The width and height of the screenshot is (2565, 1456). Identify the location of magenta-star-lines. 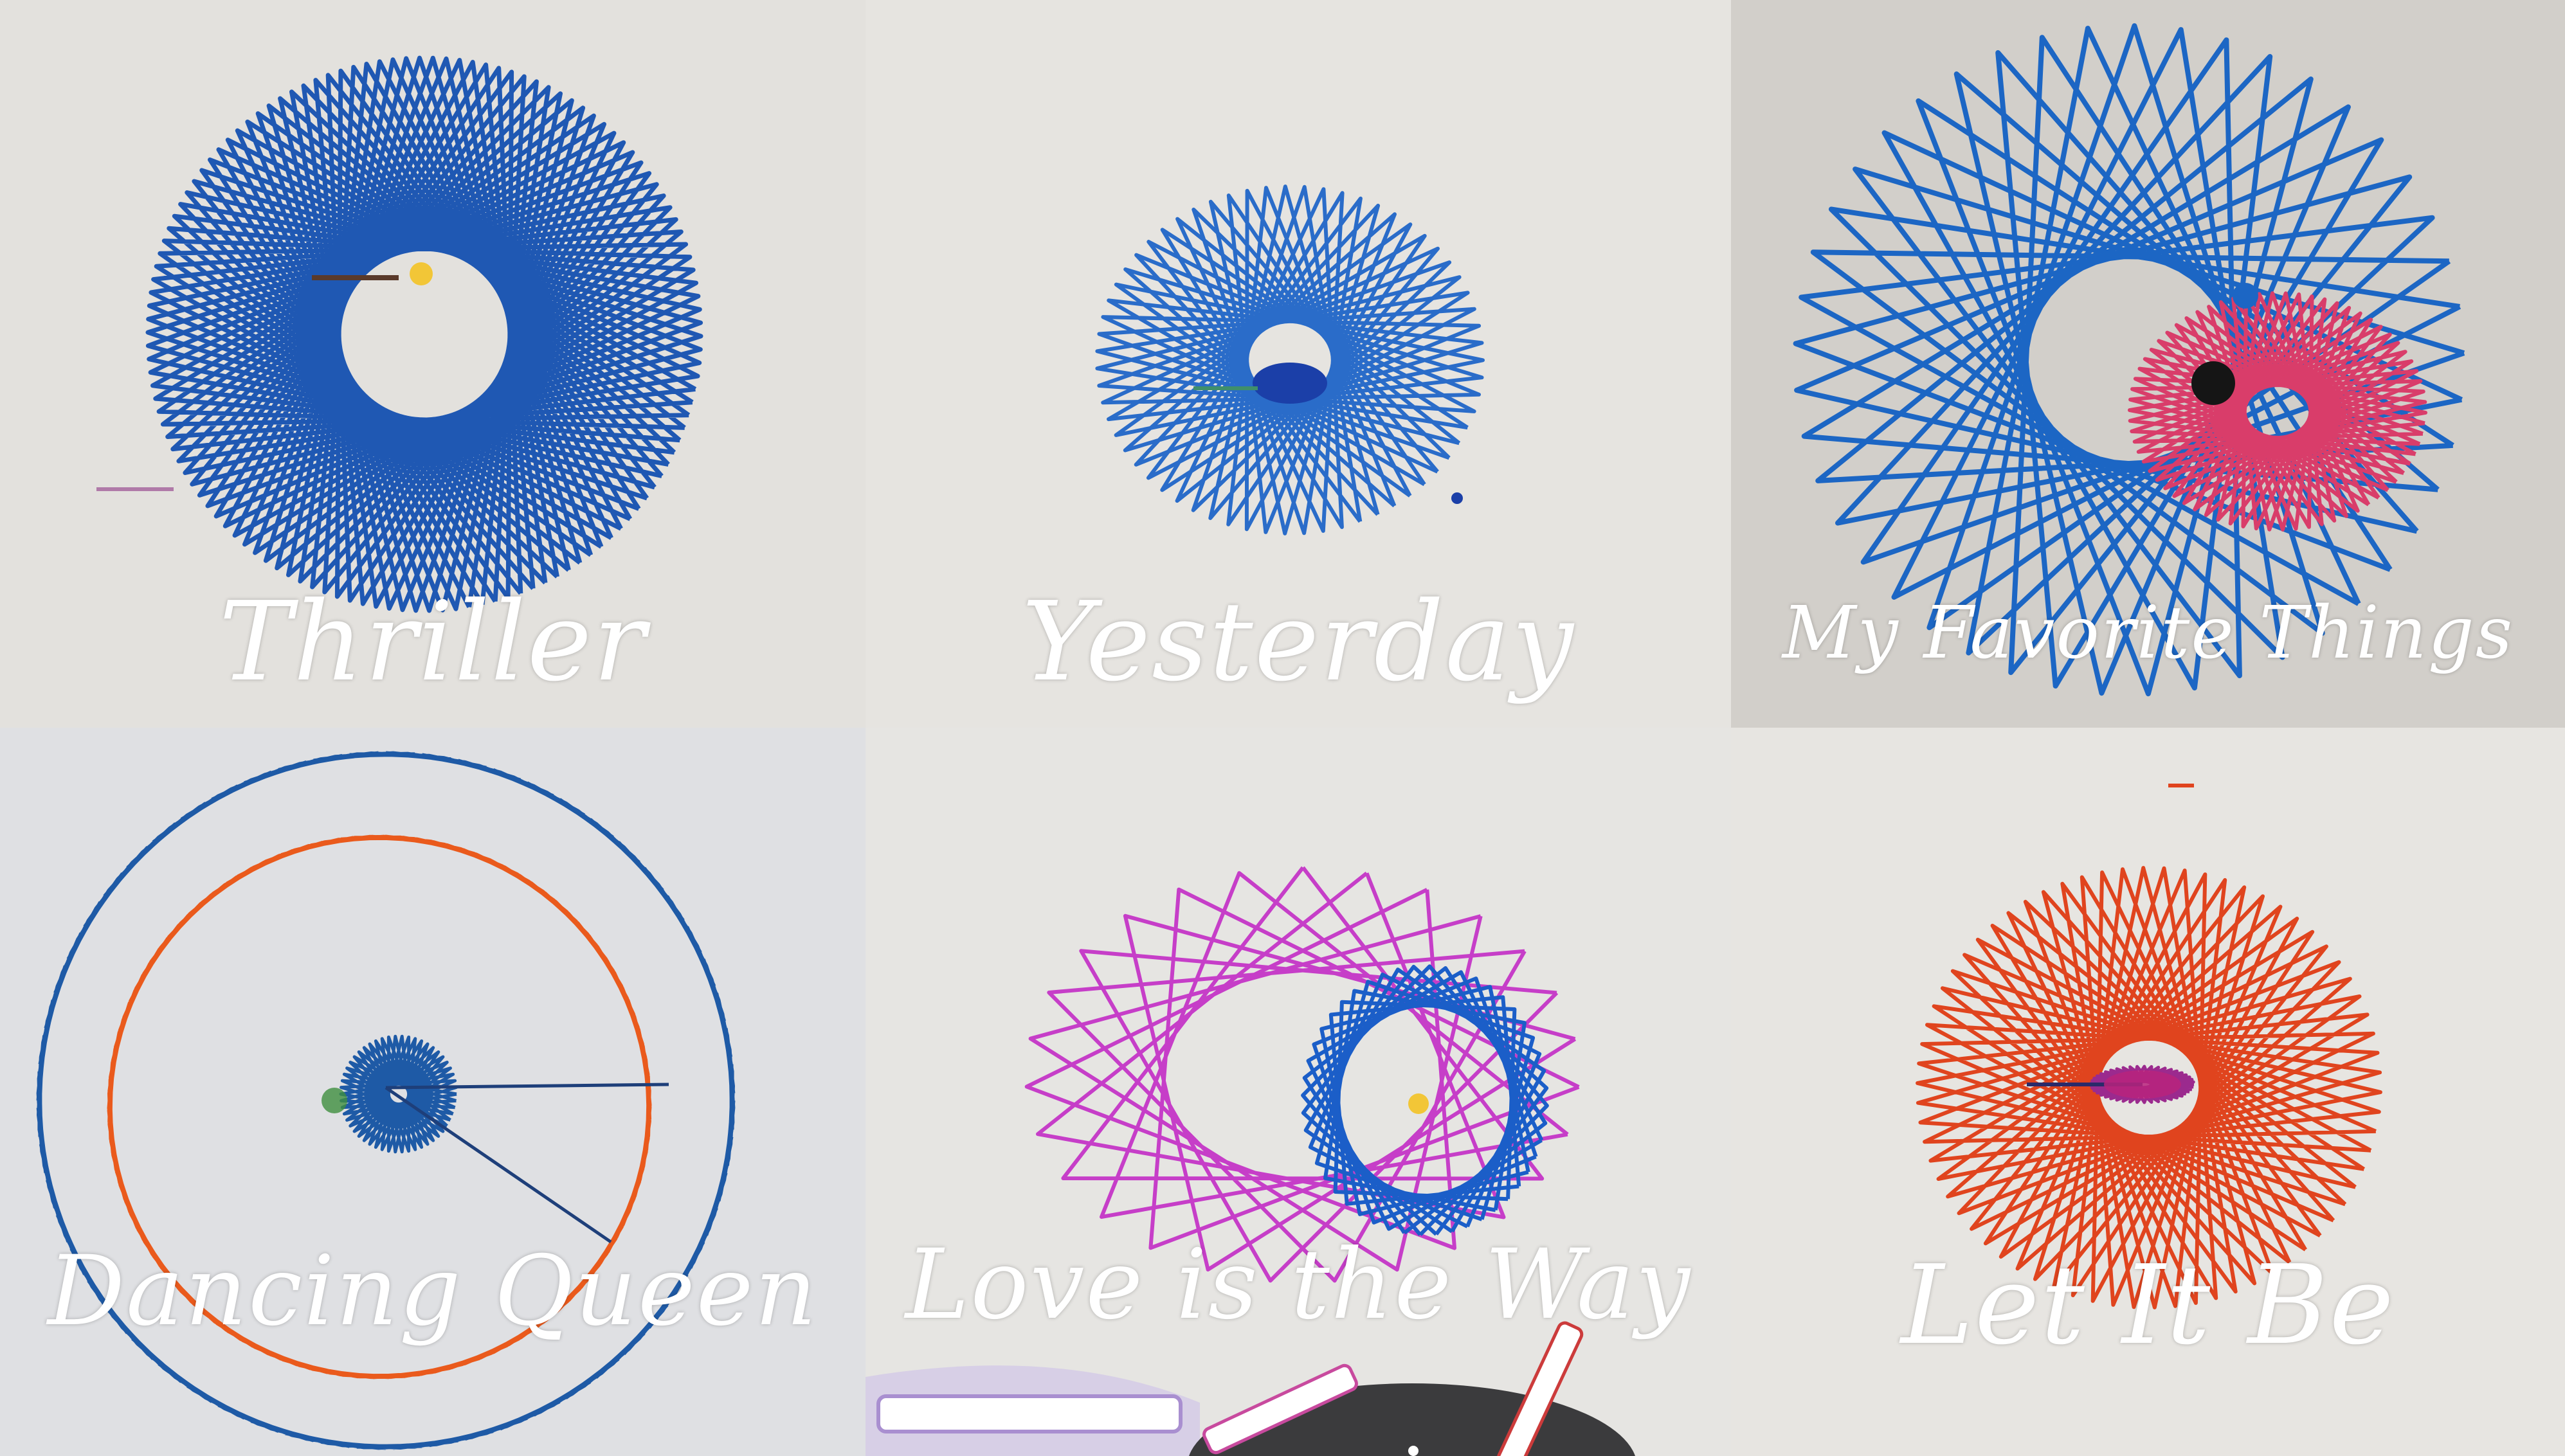
(1302, 1074).